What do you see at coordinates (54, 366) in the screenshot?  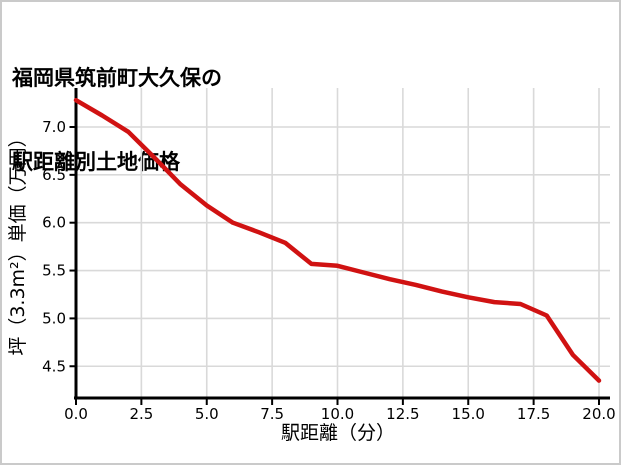 I see `y-tick-label: 4.5` at bounding box center [54, 366].